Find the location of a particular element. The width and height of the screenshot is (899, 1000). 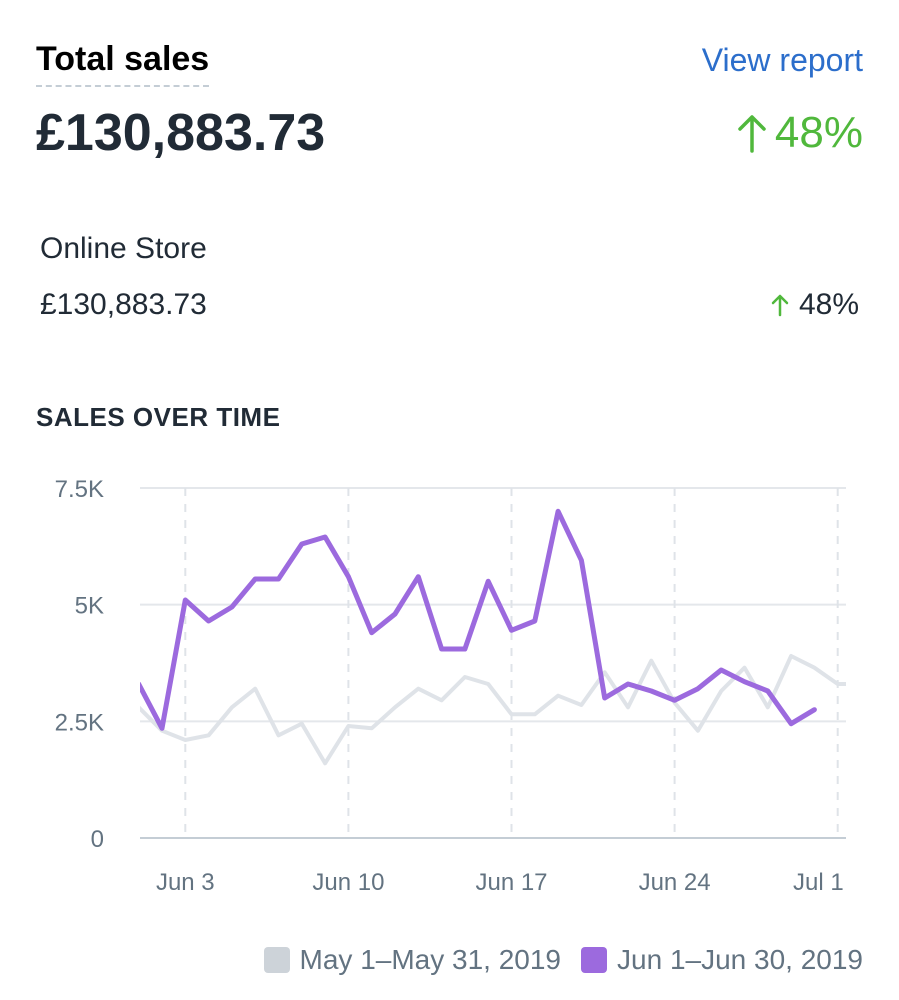

series-line-previous is located at coordinates (493, 710).